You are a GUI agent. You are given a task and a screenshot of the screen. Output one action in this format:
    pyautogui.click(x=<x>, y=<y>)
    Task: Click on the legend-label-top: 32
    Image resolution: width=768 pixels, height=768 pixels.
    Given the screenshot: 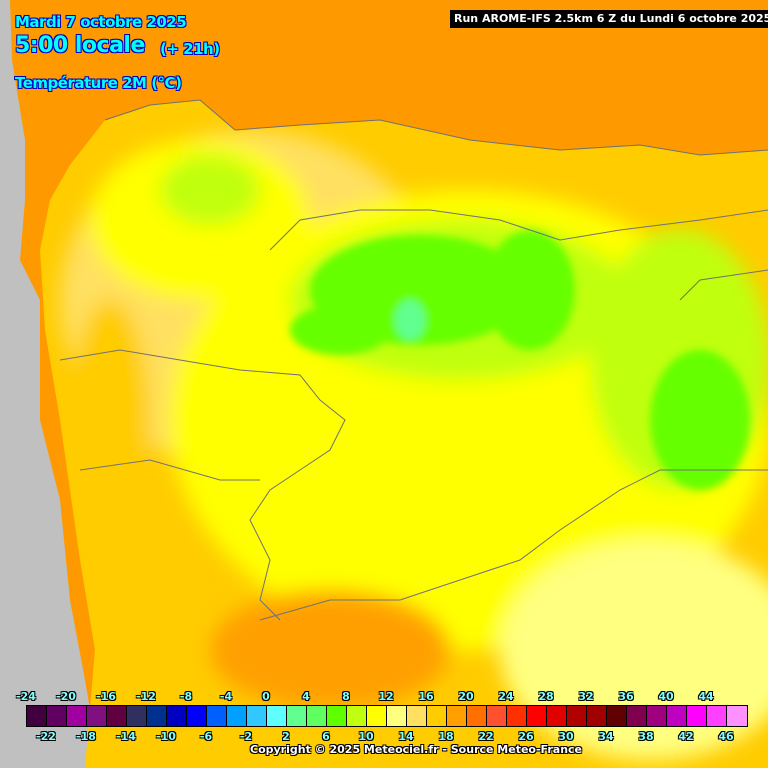 What is the action you would take?
    pyautogui.click(x=586, y=696)
    